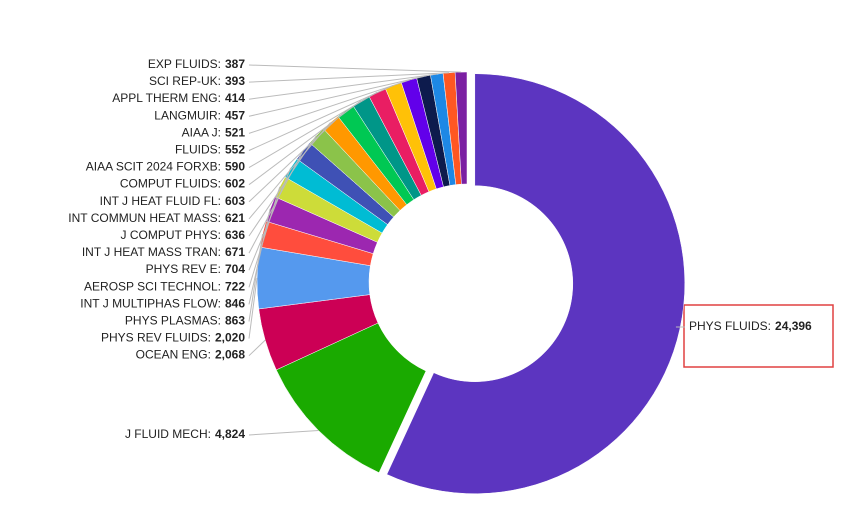 The height and width of the screenshot is (510, 868). Describe the element at coordinates (160, 201) in the screenshot. I see `slice-name: INT J HEAT FLUID FL:` at that location.